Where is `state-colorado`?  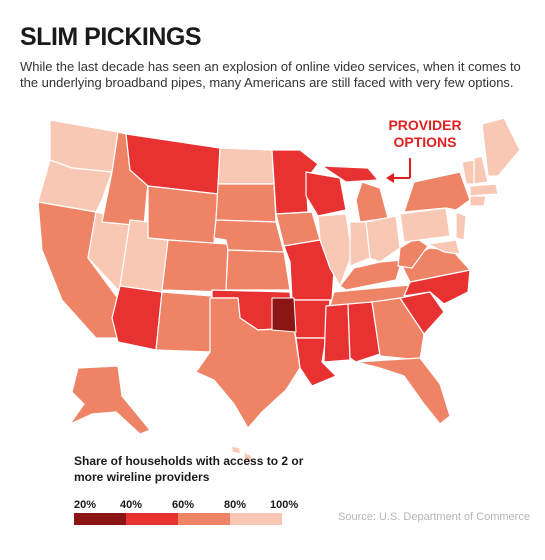
state-colorado is located at coordinates (195, 266).